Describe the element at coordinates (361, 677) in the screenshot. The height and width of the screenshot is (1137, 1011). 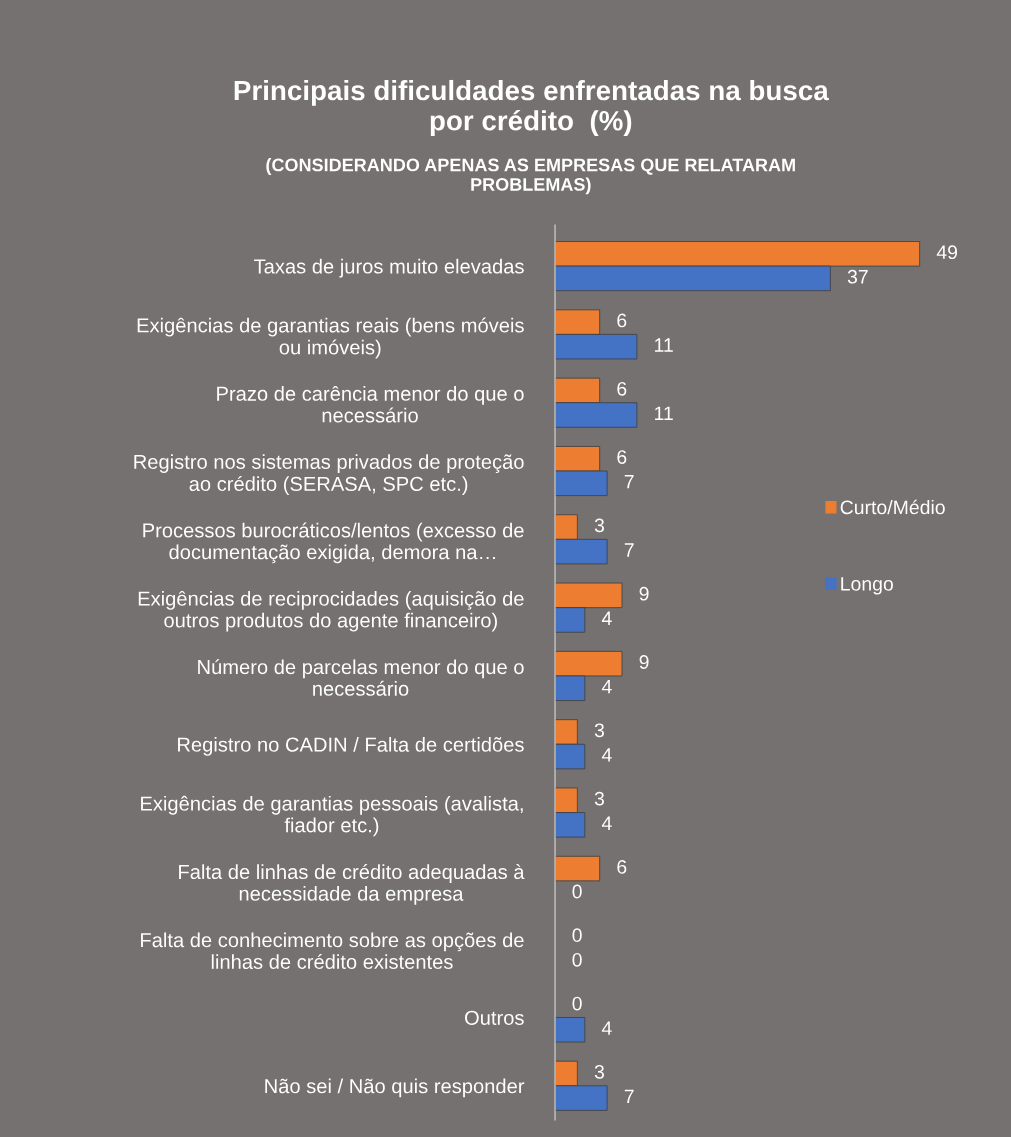
I see `y-tick-label: Número de parcelas menor do que o necessário` at that location.